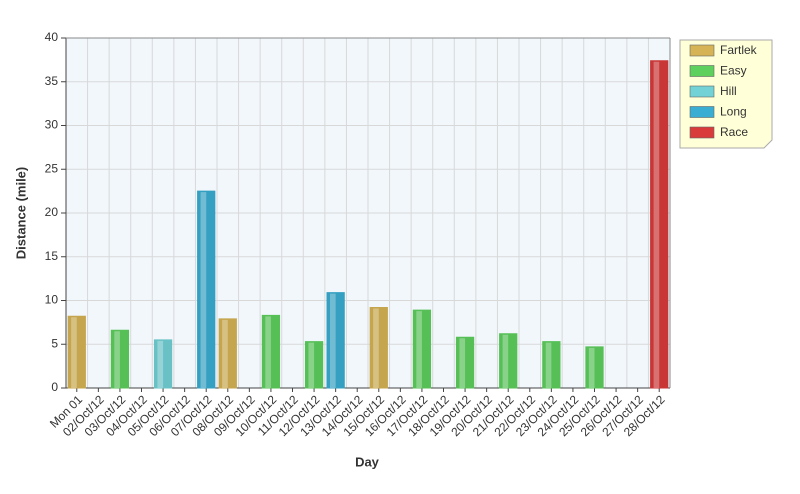  What do you see at coordinates (52, 125) in the screenshot?
I see `y-tick-label: 30` at bounding box center [52, 125].